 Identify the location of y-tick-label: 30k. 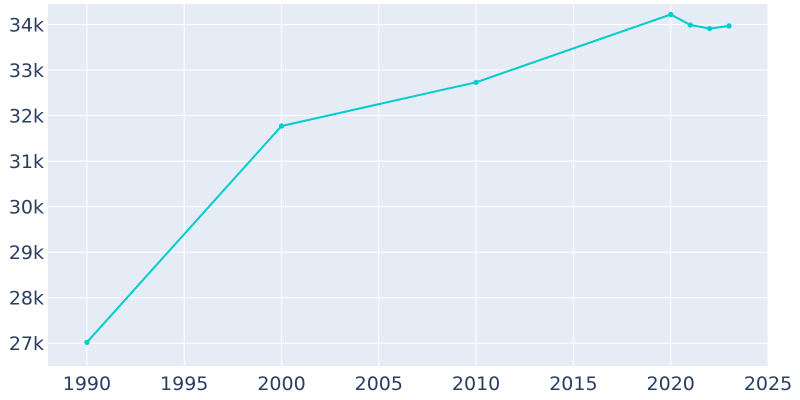
(26, 208).